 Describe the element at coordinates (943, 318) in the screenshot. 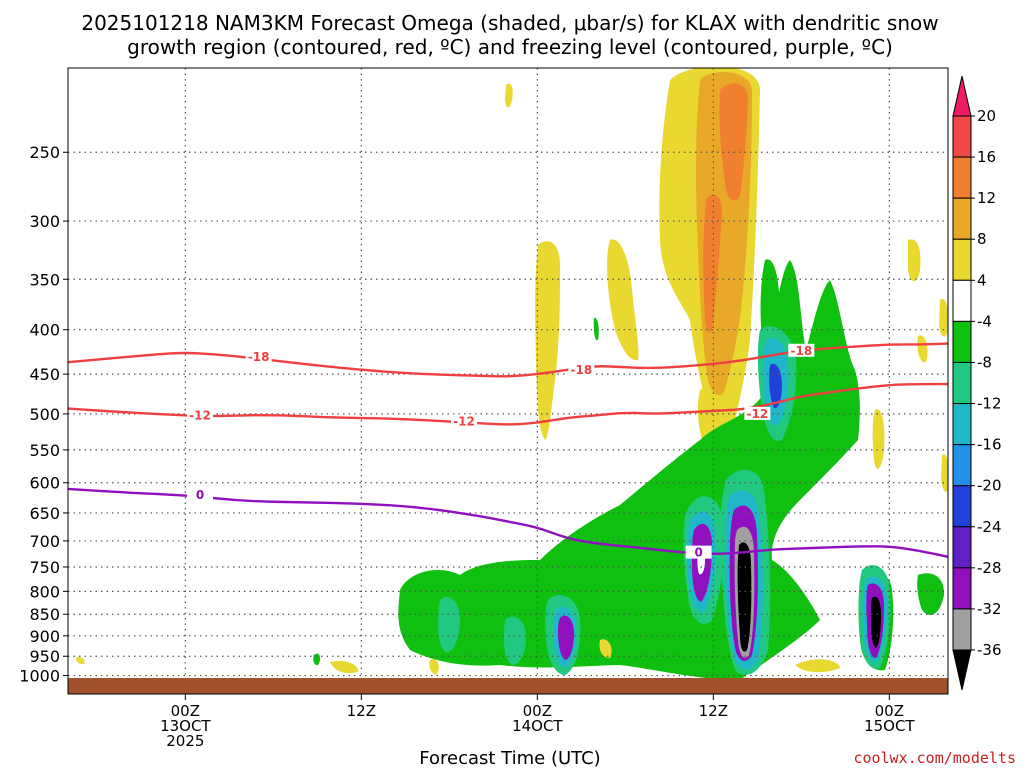

I see `omega-blob-yellow-r2` at that location.